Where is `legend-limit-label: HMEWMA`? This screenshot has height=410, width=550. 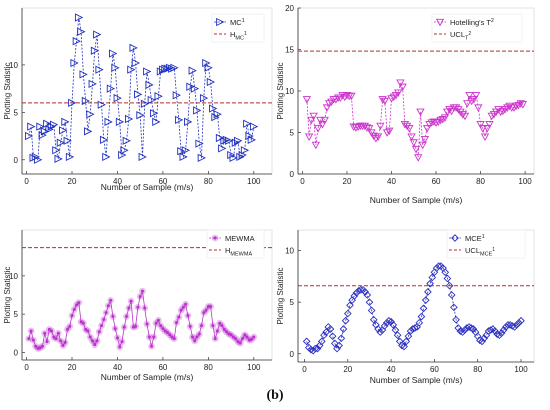 legend-limit-label: HMEWMA is located at coordinates (238, 252).